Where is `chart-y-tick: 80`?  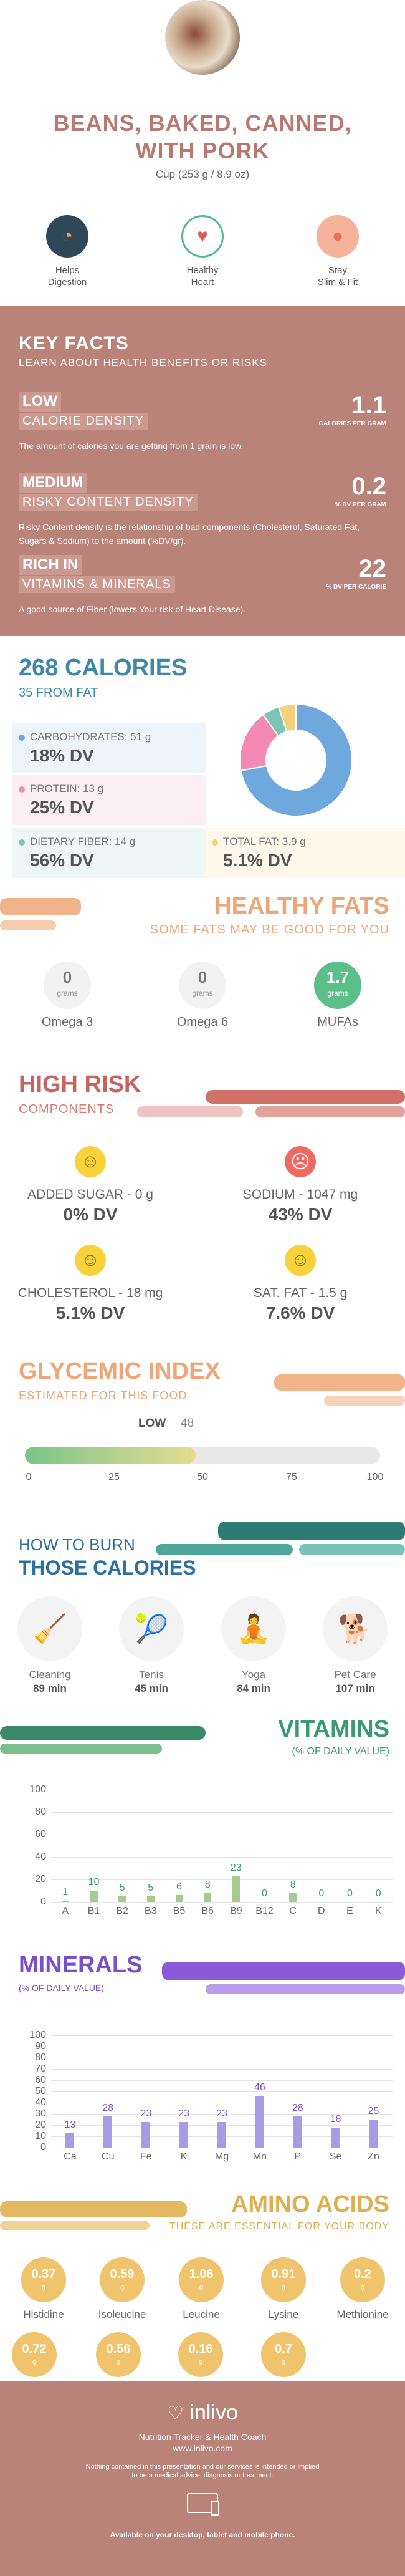
chart-y-tick: 80 is located at coordinates (40, 2057).